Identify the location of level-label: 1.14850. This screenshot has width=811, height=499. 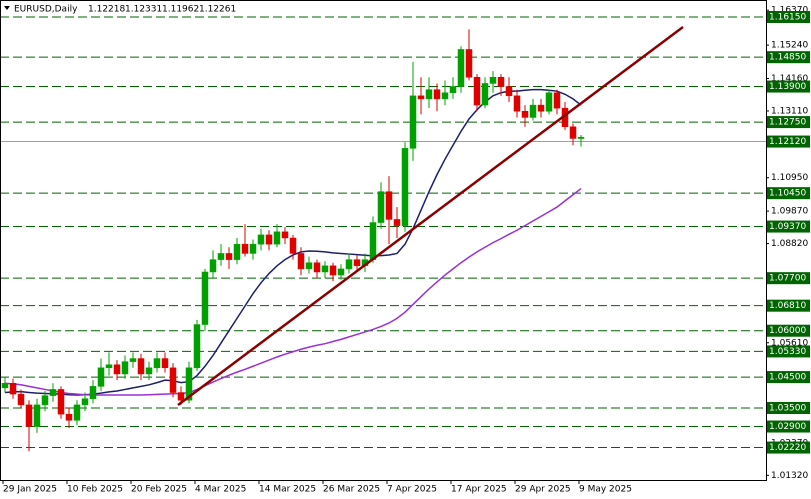
(787, 58).